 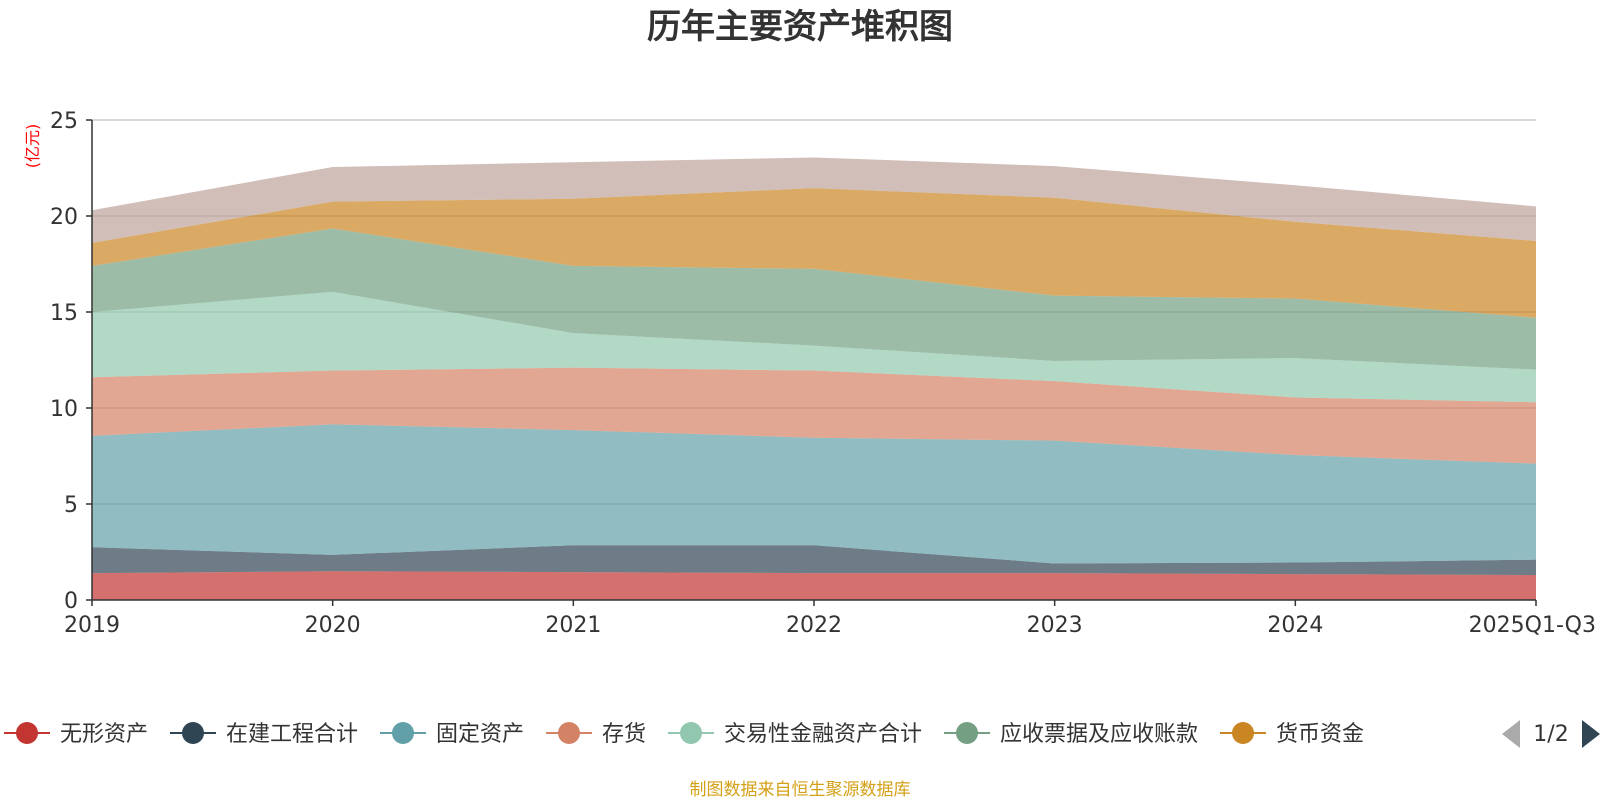 I want to click on legend-item-3: 固定资产, so click(x=452, y=734).